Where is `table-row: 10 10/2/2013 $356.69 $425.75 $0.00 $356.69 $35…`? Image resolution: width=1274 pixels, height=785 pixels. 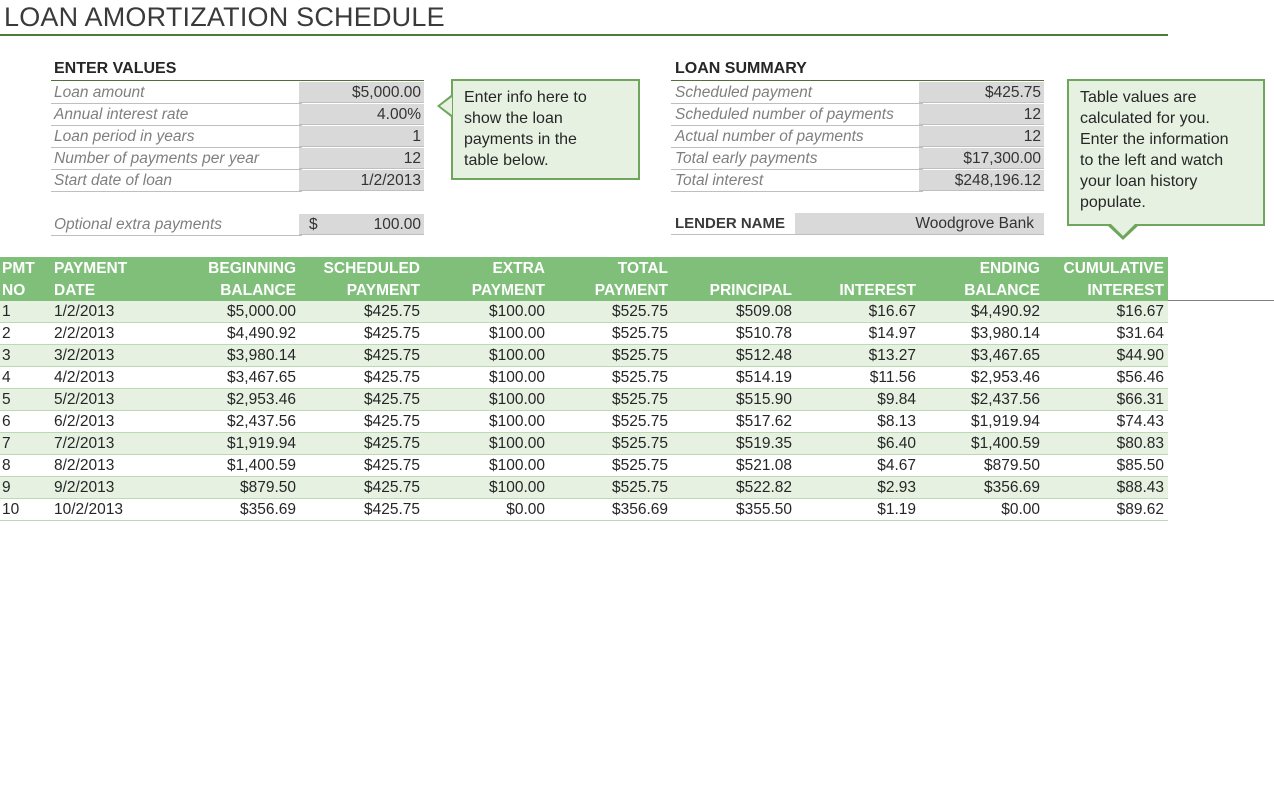 table-row: 10 10/2/2013 $356.69 $425.75 $0.00 $356.69 $35… is located at coordinates (584, 510).